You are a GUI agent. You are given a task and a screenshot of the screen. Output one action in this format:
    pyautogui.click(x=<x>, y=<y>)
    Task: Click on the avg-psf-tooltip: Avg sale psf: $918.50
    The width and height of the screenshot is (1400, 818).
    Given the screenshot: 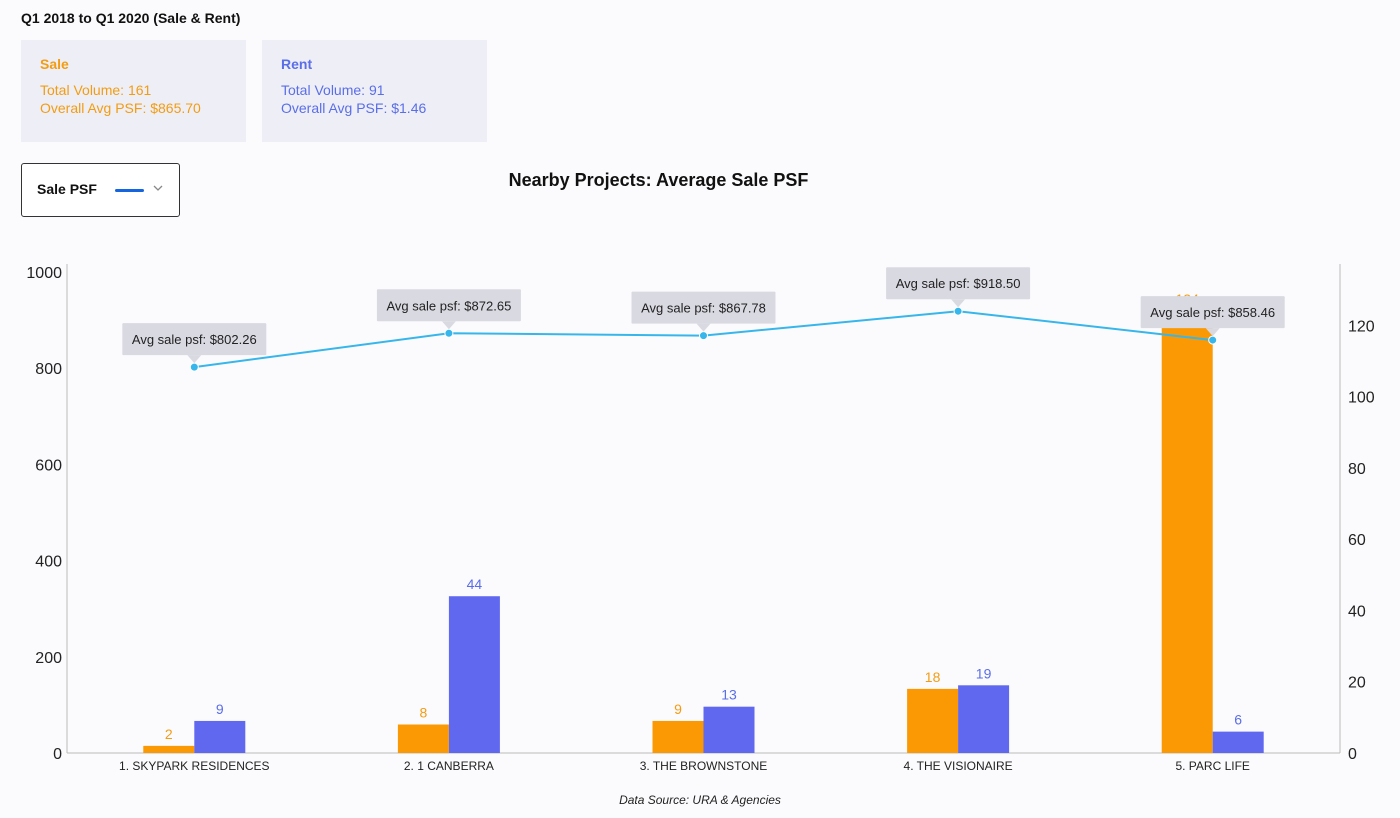 What is the action you would take?
    pyautogui.click(x=958, y=287)
    